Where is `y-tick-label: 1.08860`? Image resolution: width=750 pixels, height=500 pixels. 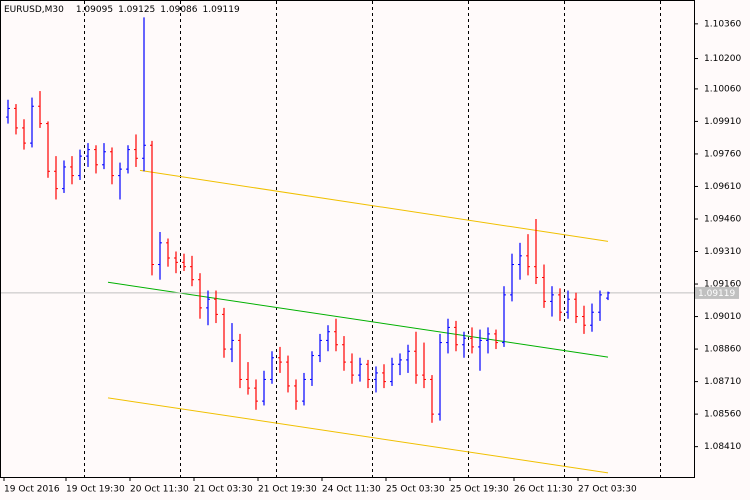
y-tick-label: 1.08860 is located at coordinates (722, 350).